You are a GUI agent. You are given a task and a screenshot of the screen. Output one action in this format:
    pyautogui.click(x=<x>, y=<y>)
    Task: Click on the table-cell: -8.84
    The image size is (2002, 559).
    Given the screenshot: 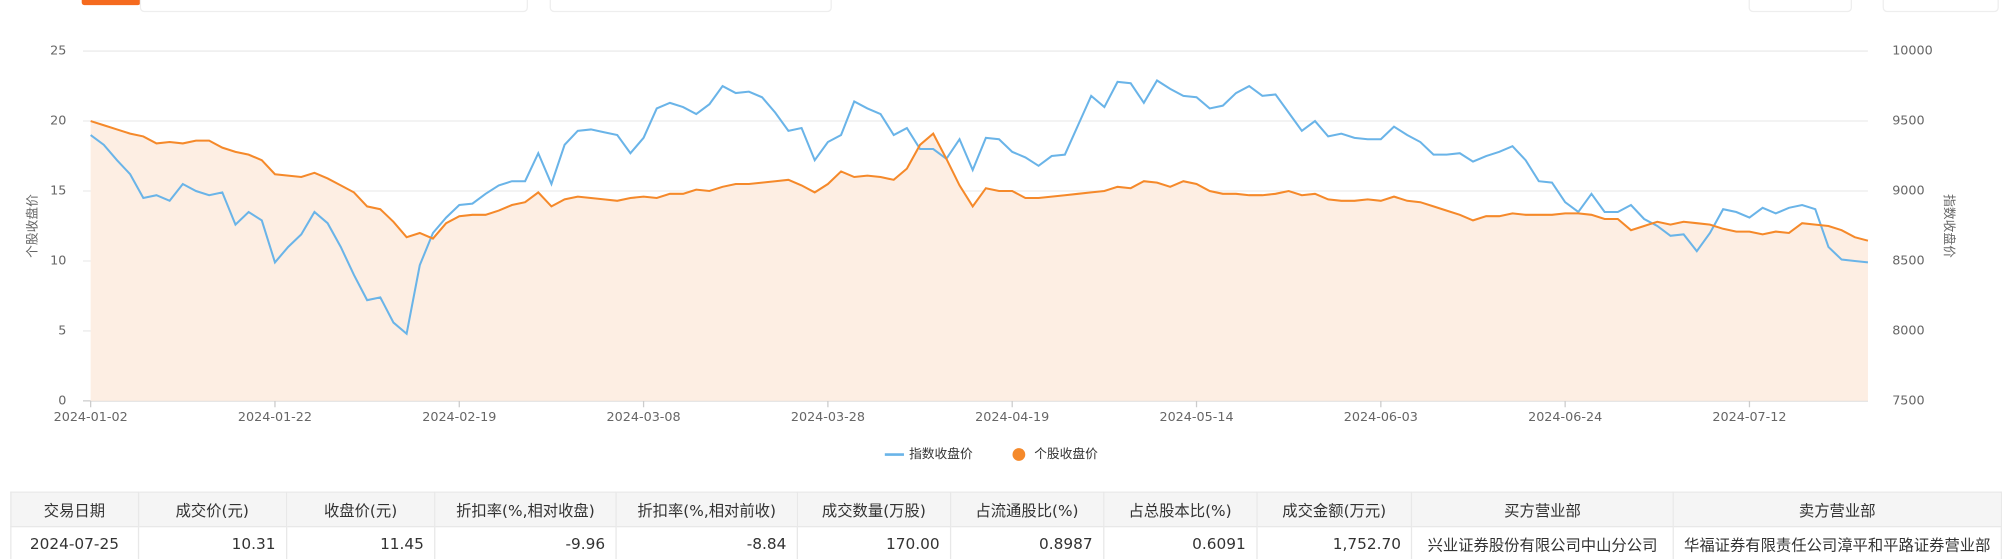 What is the action you would take?
    pyautogui.click(x=706, y=542)
    